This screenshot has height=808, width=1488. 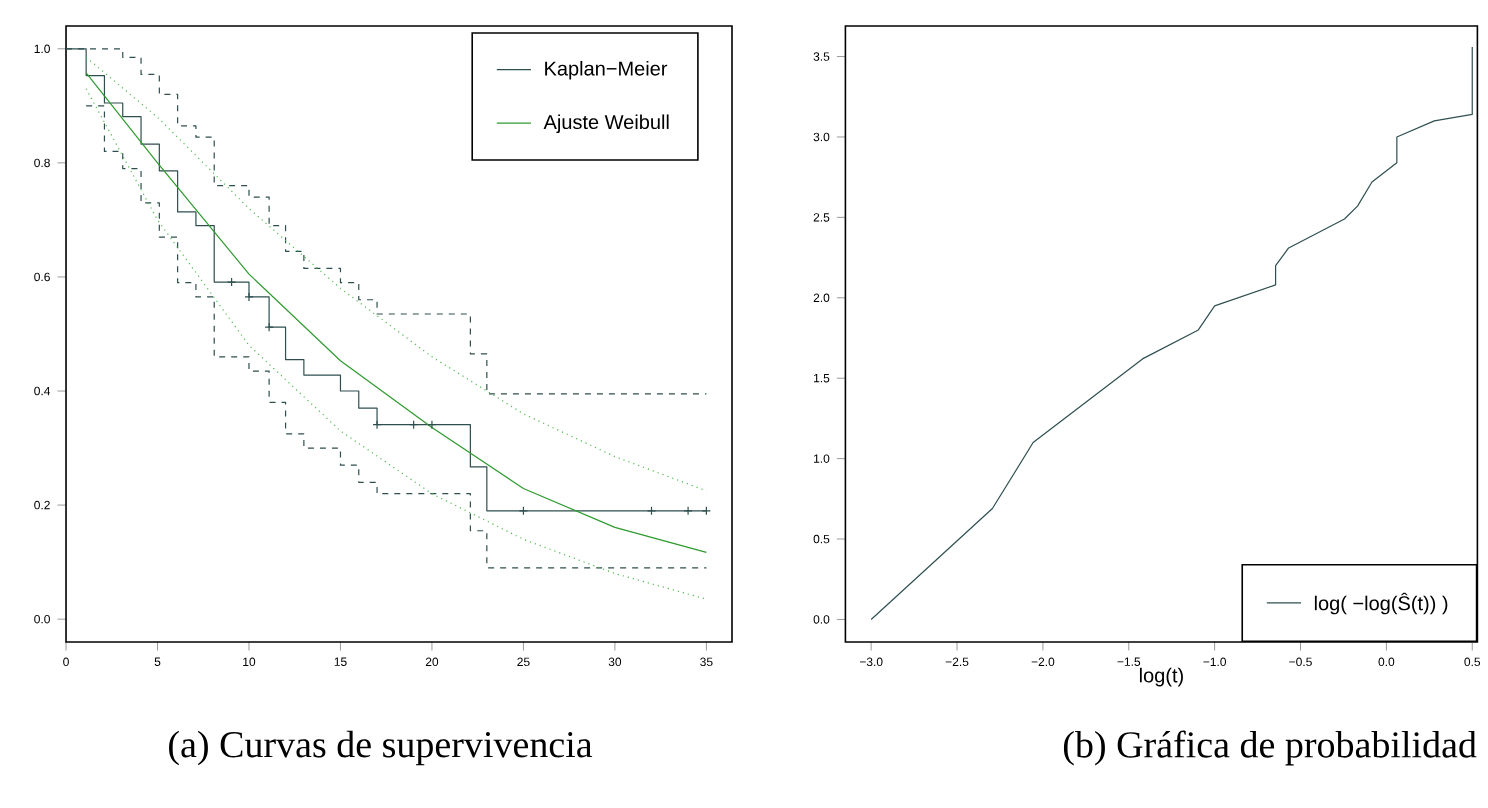 I want to click on legend-label: Kaplan−Meier, so click(x=606, y=70).